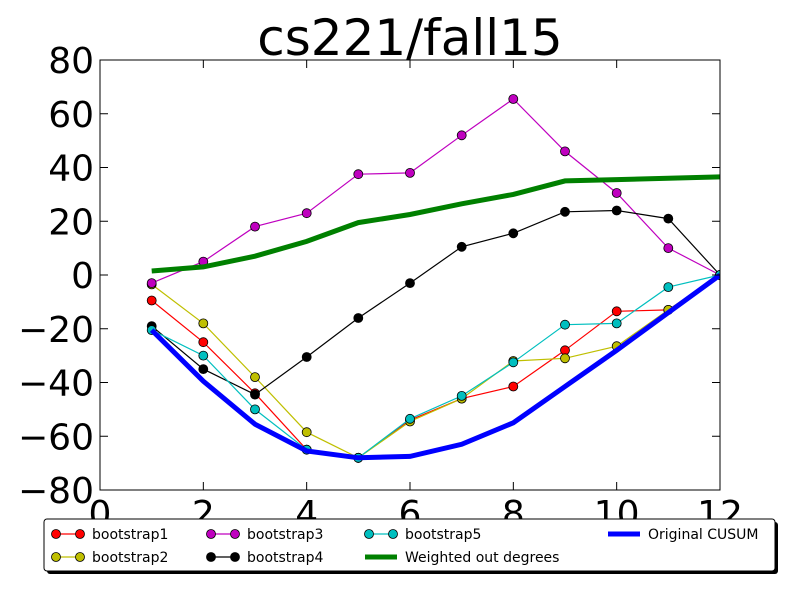  What do you see at coordinates (482, 558) in the screenshot?
I see `legend-label: Weighted out degrees` at bounding box center [482, 558].